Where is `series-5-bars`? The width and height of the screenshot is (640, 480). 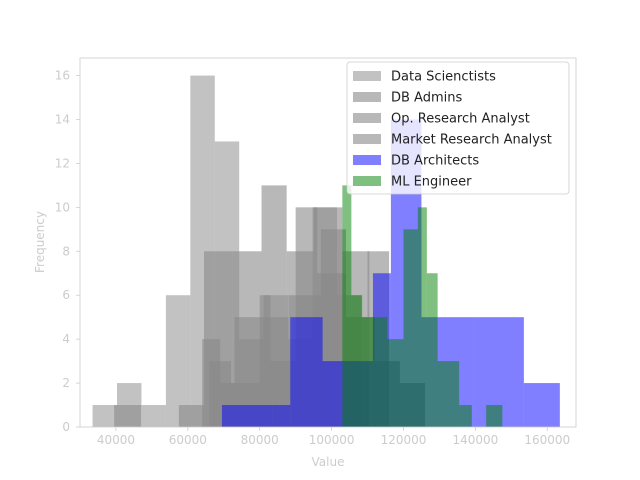 series-5-bars is located at coordinates (422, 306).